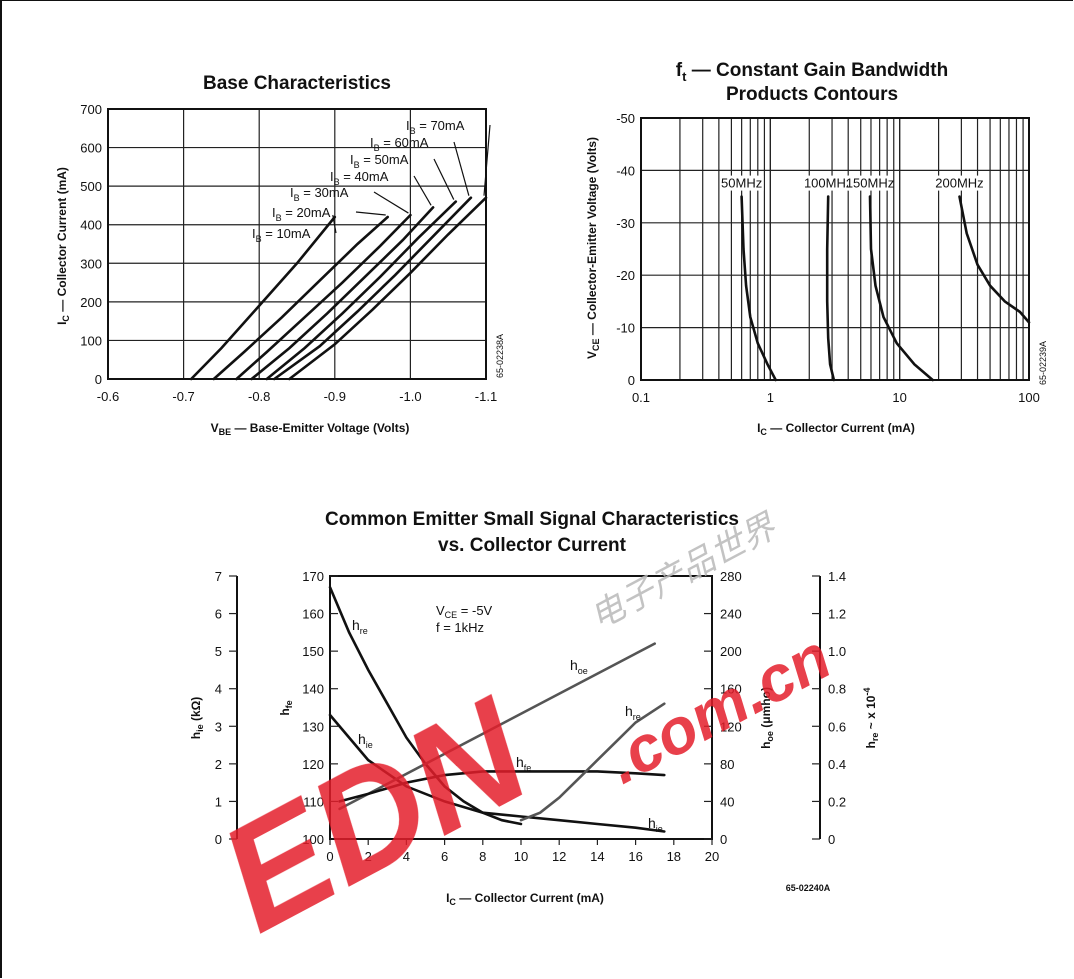  Describe the element at coordinates (731, 614) in the screenshot. I see `ce-hoe-tick: 240` at that location.